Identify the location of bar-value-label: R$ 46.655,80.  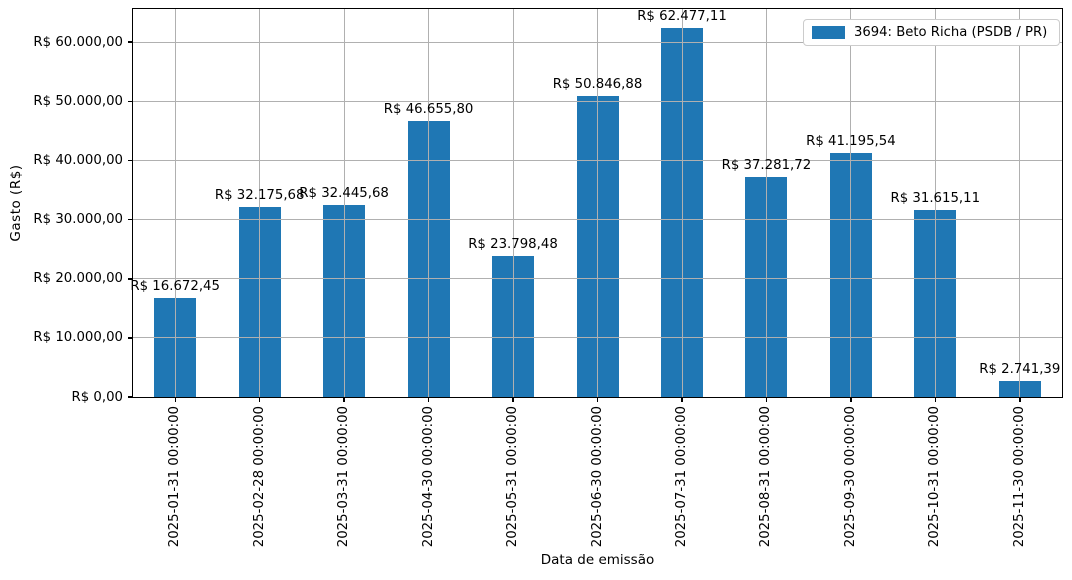
(428, 109).